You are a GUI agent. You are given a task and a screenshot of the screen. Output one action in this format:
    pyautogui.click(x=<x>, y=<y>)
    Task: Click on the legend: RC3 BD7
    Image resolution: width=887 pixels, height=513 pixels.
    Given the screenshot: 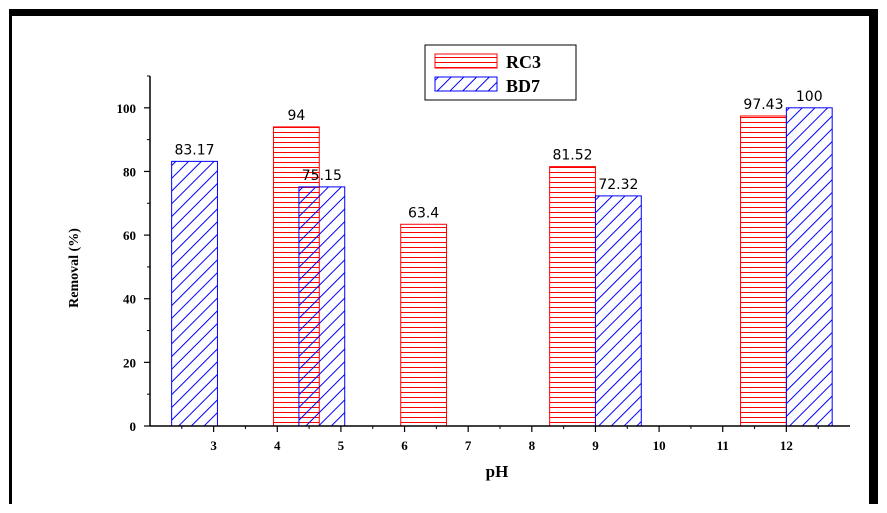 What is the action you would take?
    pyautogui.click(x=500, y=72)
    